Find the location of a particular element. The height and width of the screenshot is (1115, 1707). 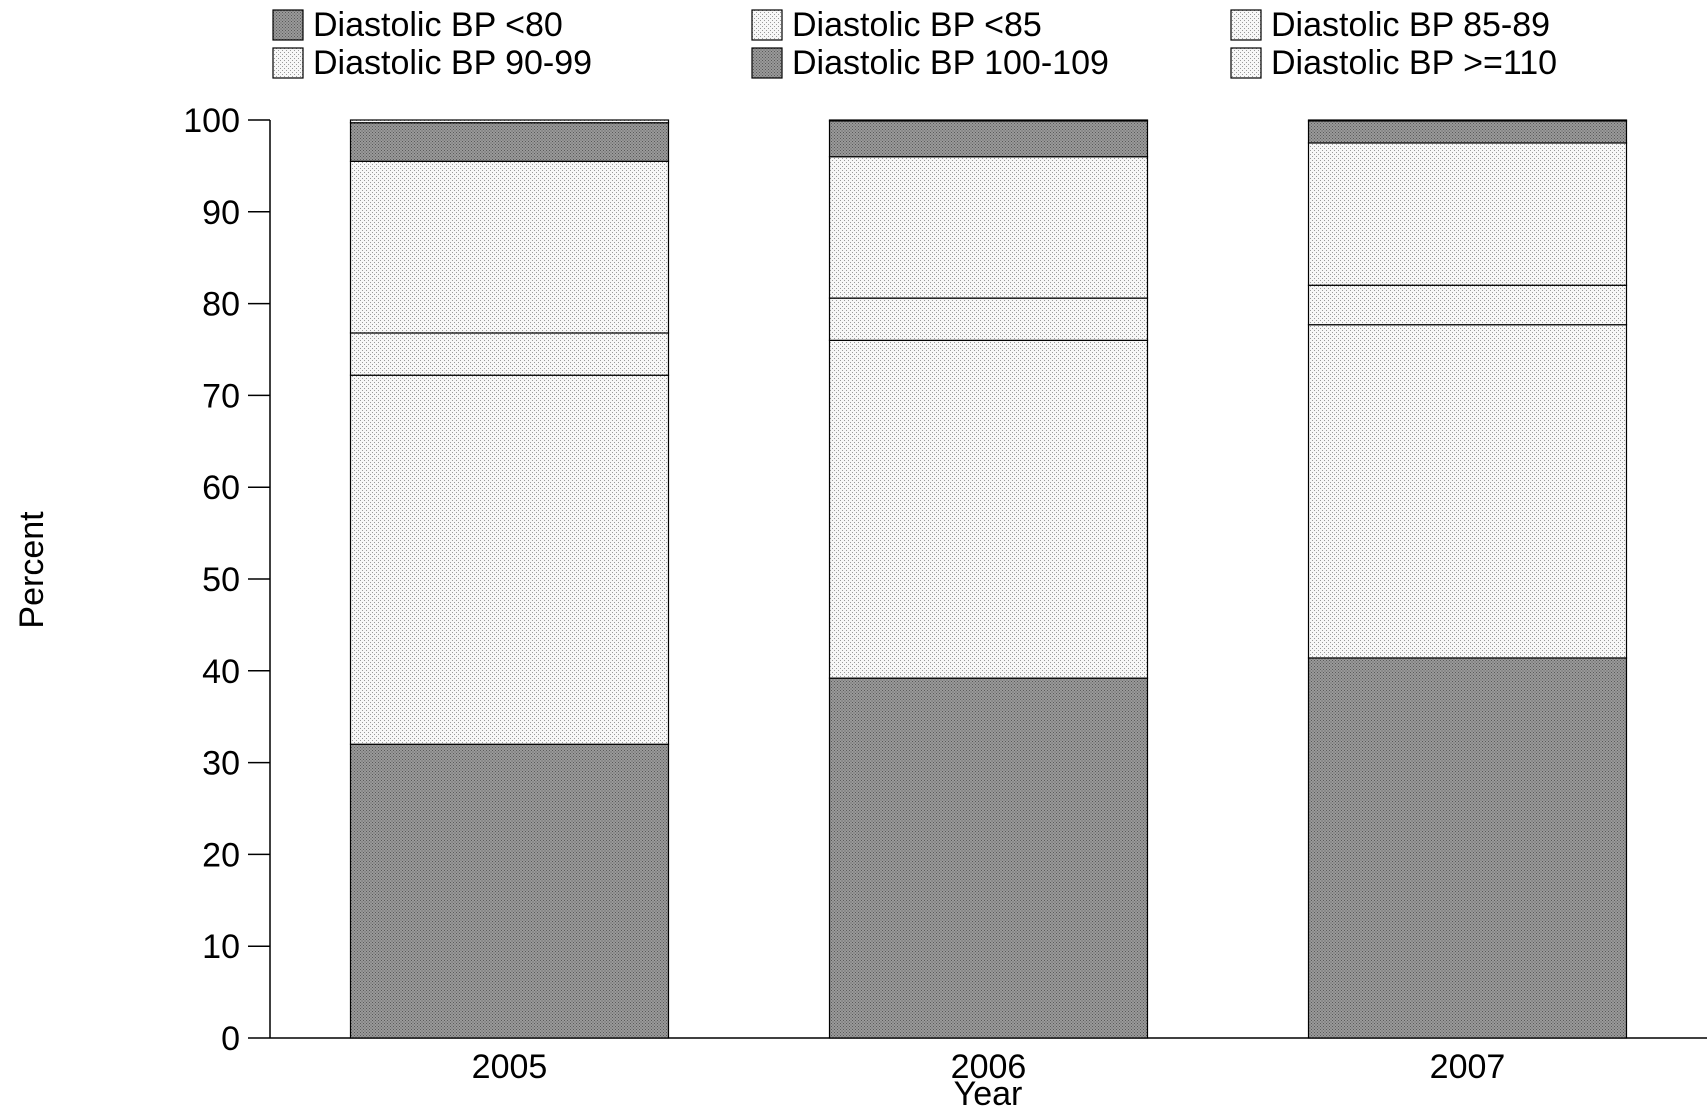

y-tick-label: 60 is located at coordinates (221, 488).